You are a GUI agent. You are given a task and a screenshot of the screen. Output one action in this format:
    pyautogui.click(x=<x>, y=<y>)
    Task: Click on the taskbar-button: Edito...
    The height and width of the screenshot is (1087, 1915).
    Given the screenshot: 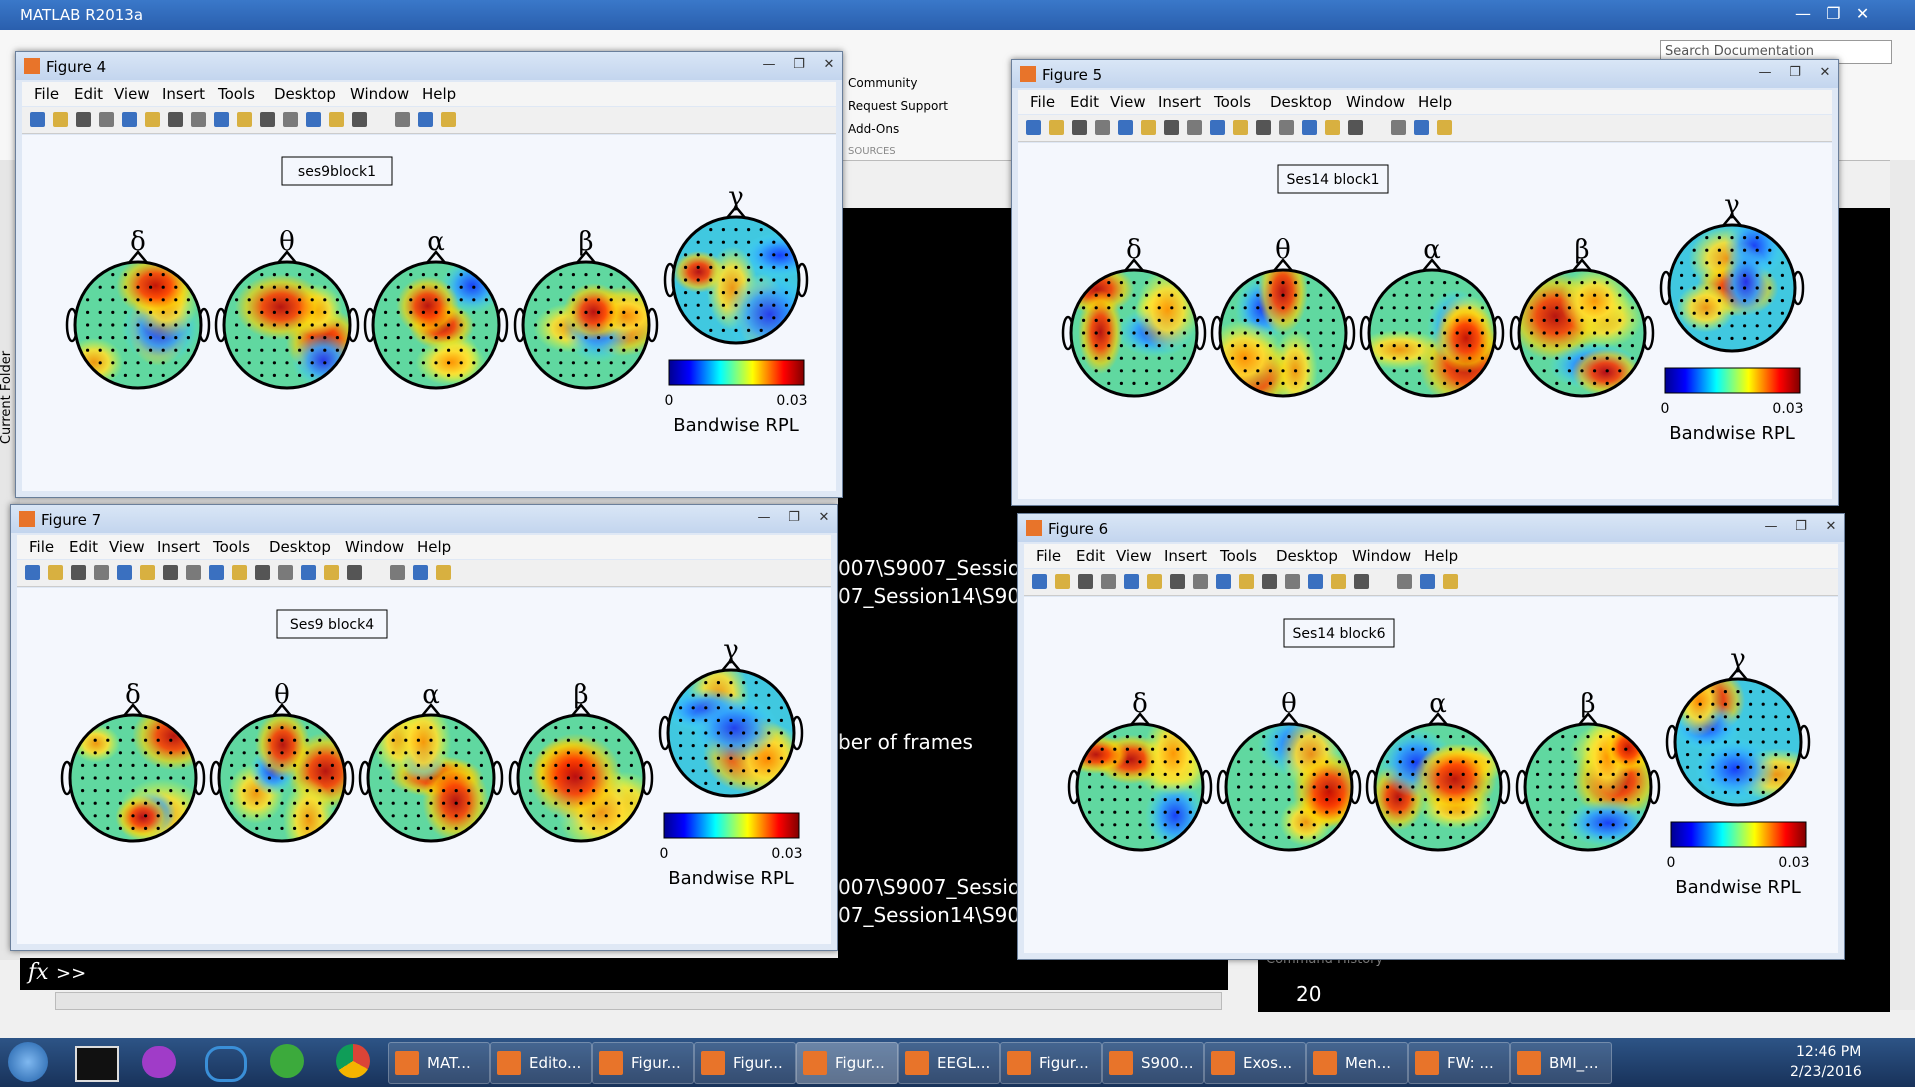 What is the action you would take?
    pyautogui.click(x=541, y=1063)
    